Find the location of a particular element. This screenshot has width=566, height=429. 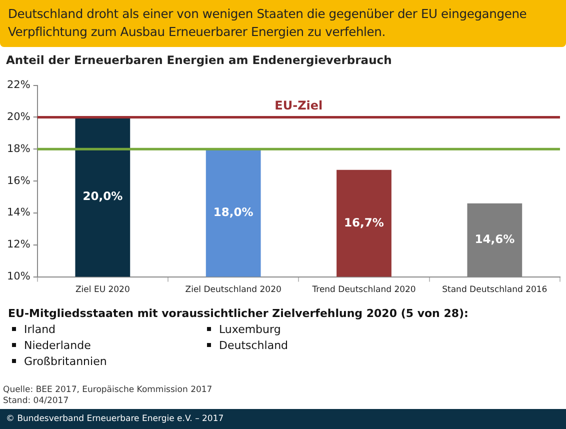

text: Niederlande is located at coordinates (109, 347).